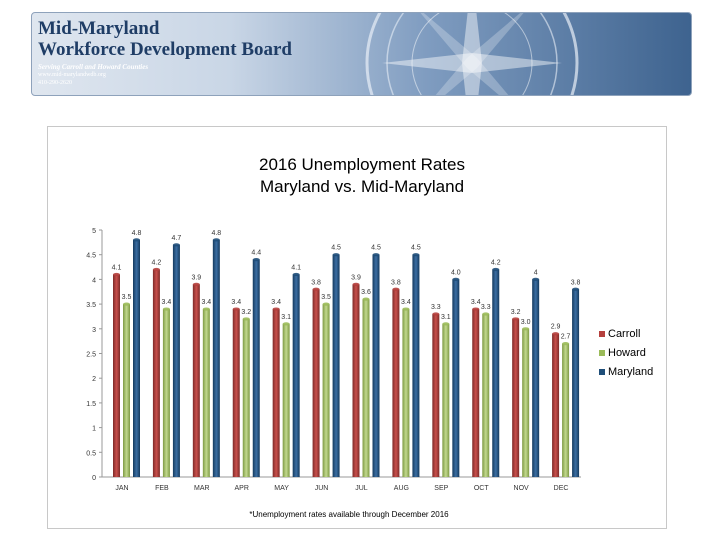 The width and height of the screenshot is (720, 540). I want to click on bar-maryland-mar, so click(216, 358).